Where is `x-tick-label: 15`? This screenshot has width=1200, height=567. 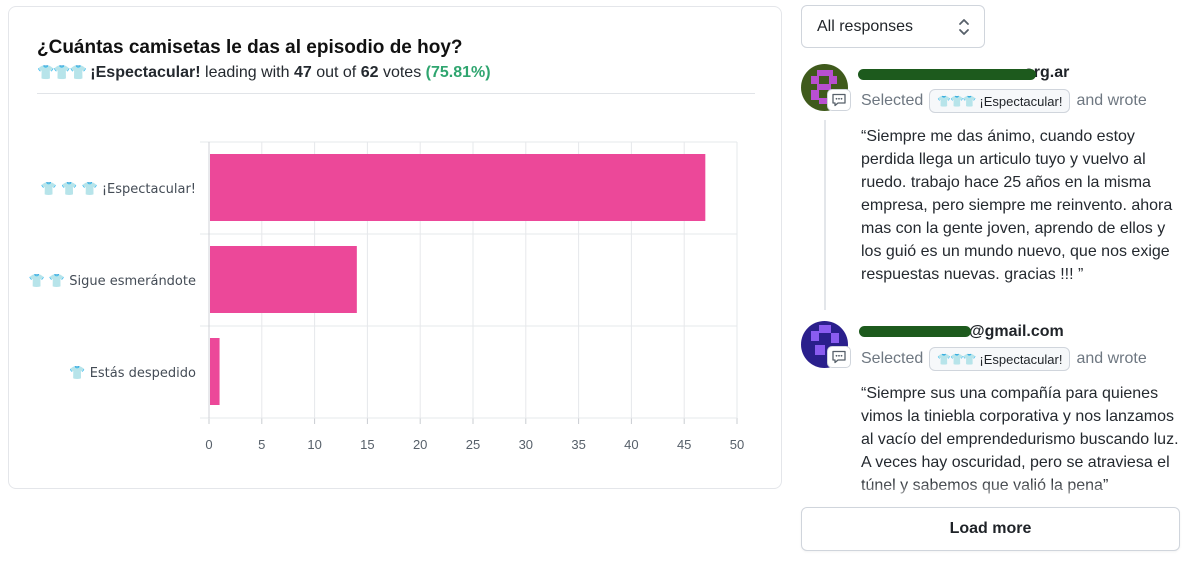 x-tick-label: 15 is located at coordinates (367, 444).